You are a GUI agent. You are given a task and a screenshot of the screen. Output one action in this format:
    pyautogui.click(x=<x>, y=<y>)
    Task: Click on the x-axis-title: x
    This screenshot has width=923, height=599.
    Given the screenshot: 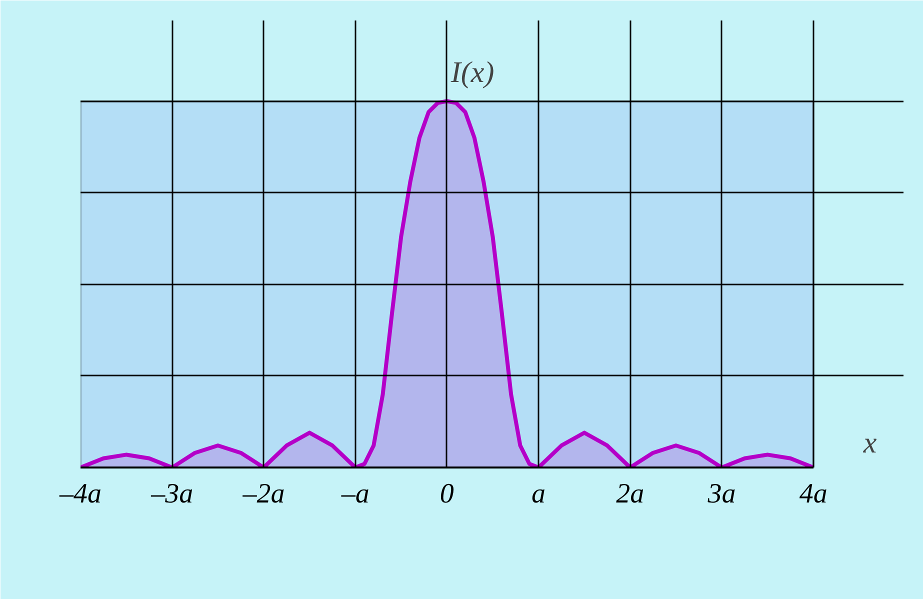 What is the action you would take?
    pyautogui.click(x=870, y=443)
    